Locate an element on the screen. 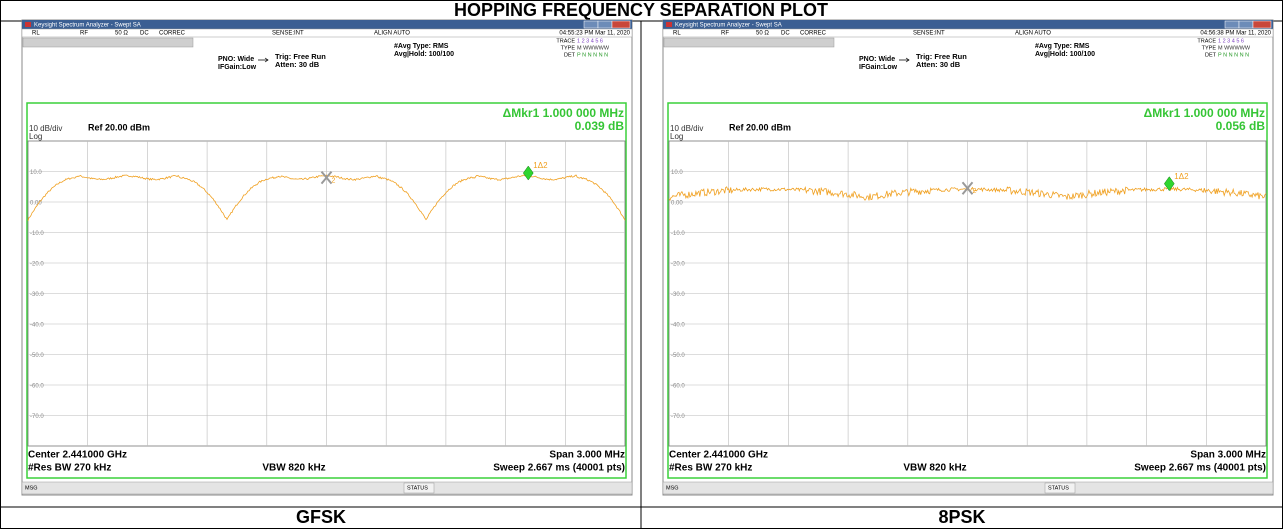 The width and height of the screenshot is (1283, 529). toolbar-item: 50 Ω is located at coordinates (762, 34).